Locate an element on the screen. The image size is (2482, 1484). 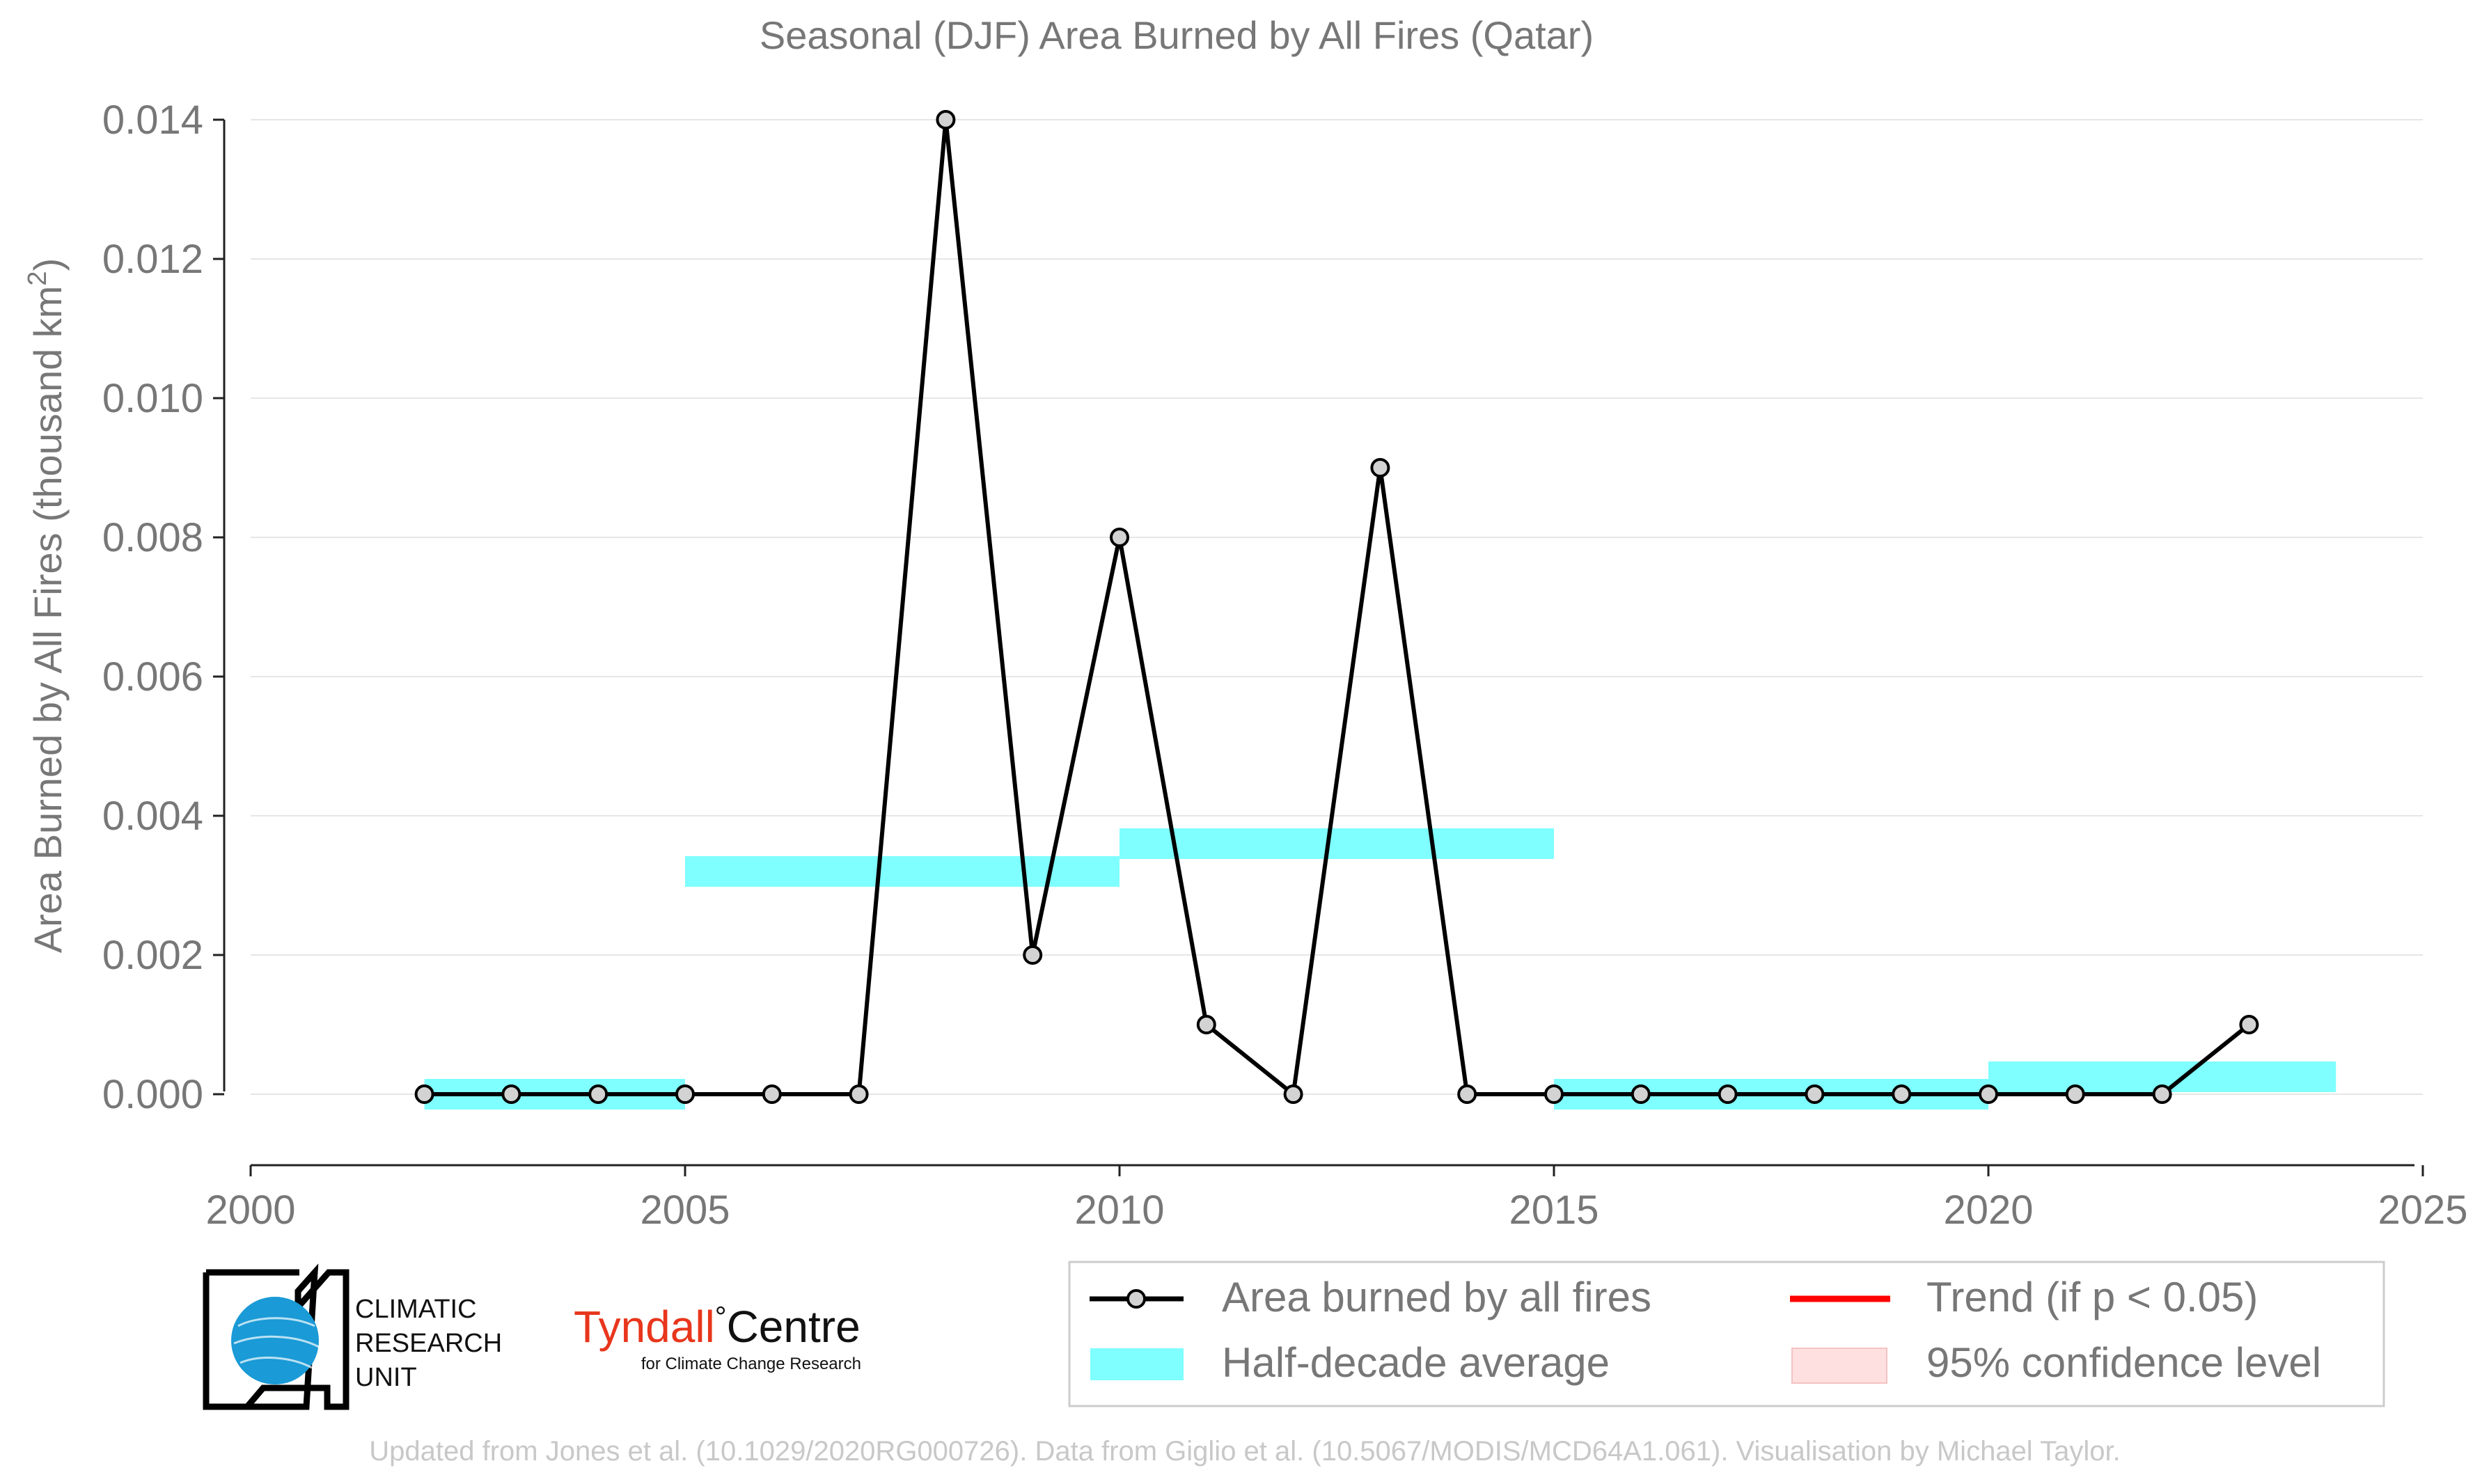
legend-swatch-marker is located at coordinates (1136, 1299).